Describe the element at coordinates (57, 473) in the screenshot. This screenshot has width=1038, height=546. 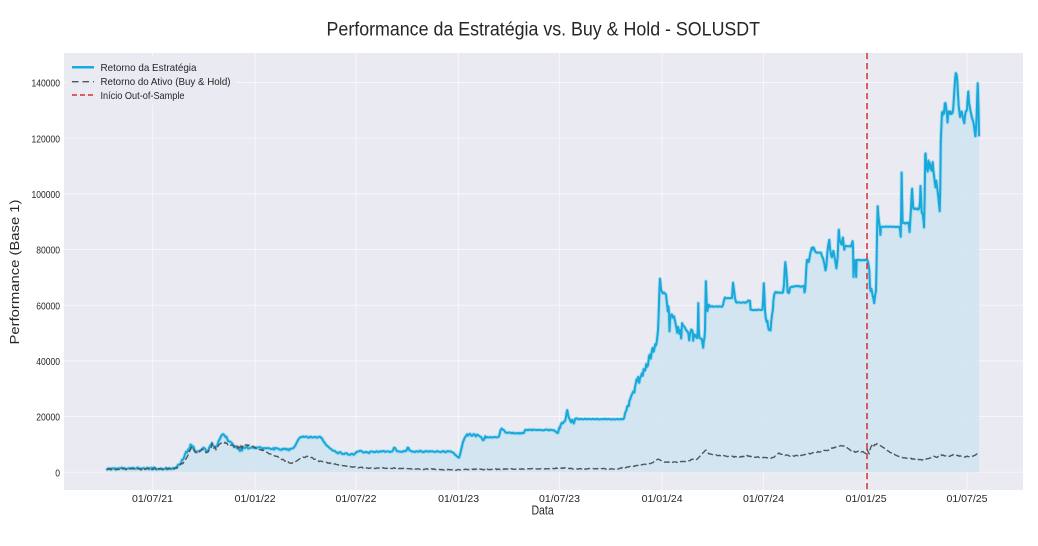
I see `svg-text: 0` at that location.